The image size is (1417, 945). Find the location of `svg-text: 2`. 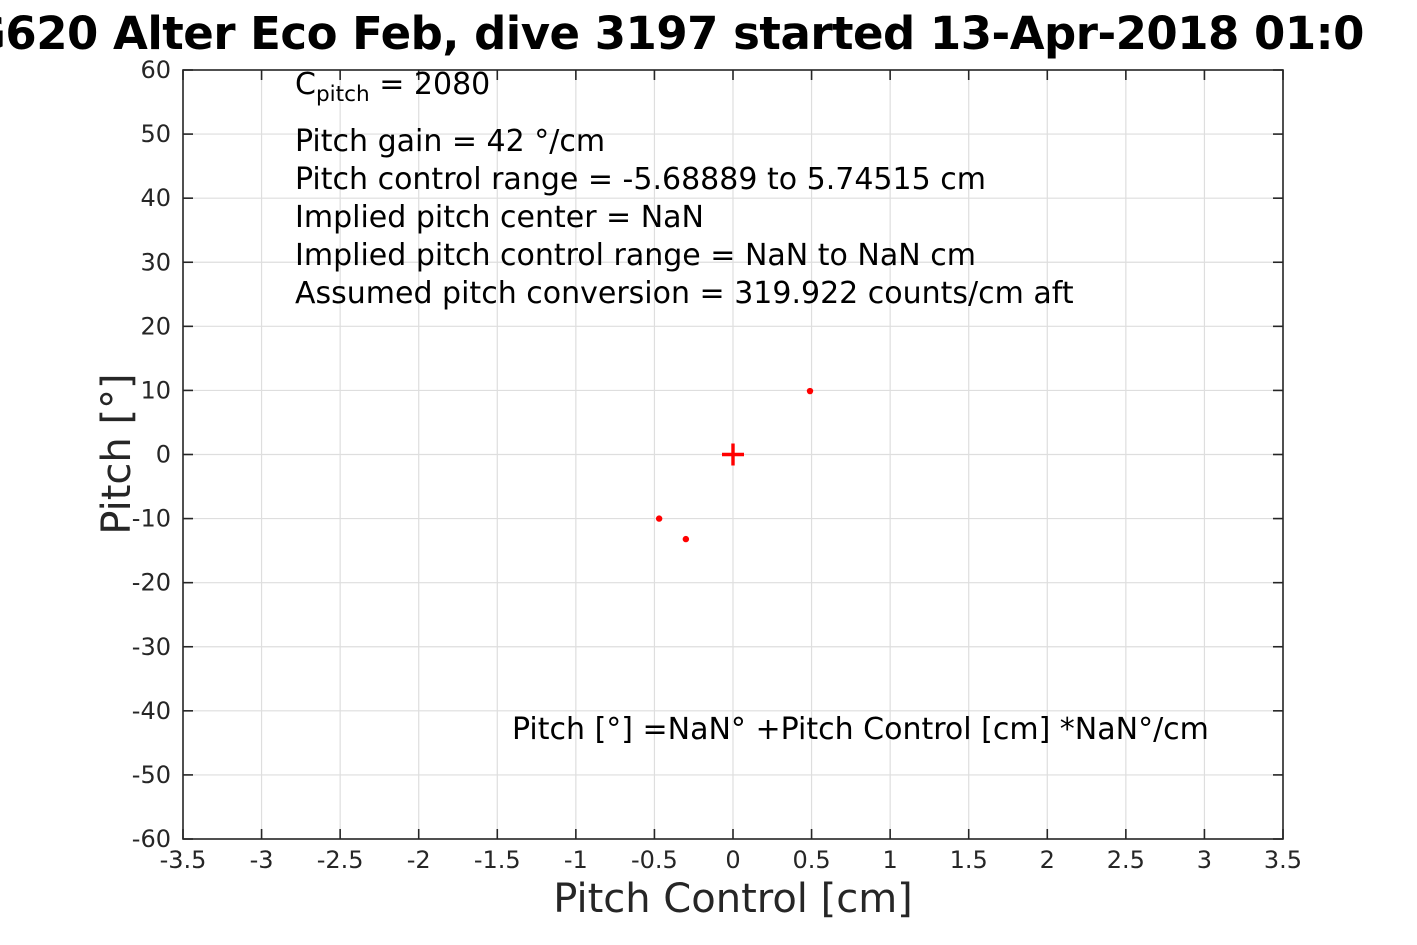

svg-text: 2 is located at coordinates (1047, 860).